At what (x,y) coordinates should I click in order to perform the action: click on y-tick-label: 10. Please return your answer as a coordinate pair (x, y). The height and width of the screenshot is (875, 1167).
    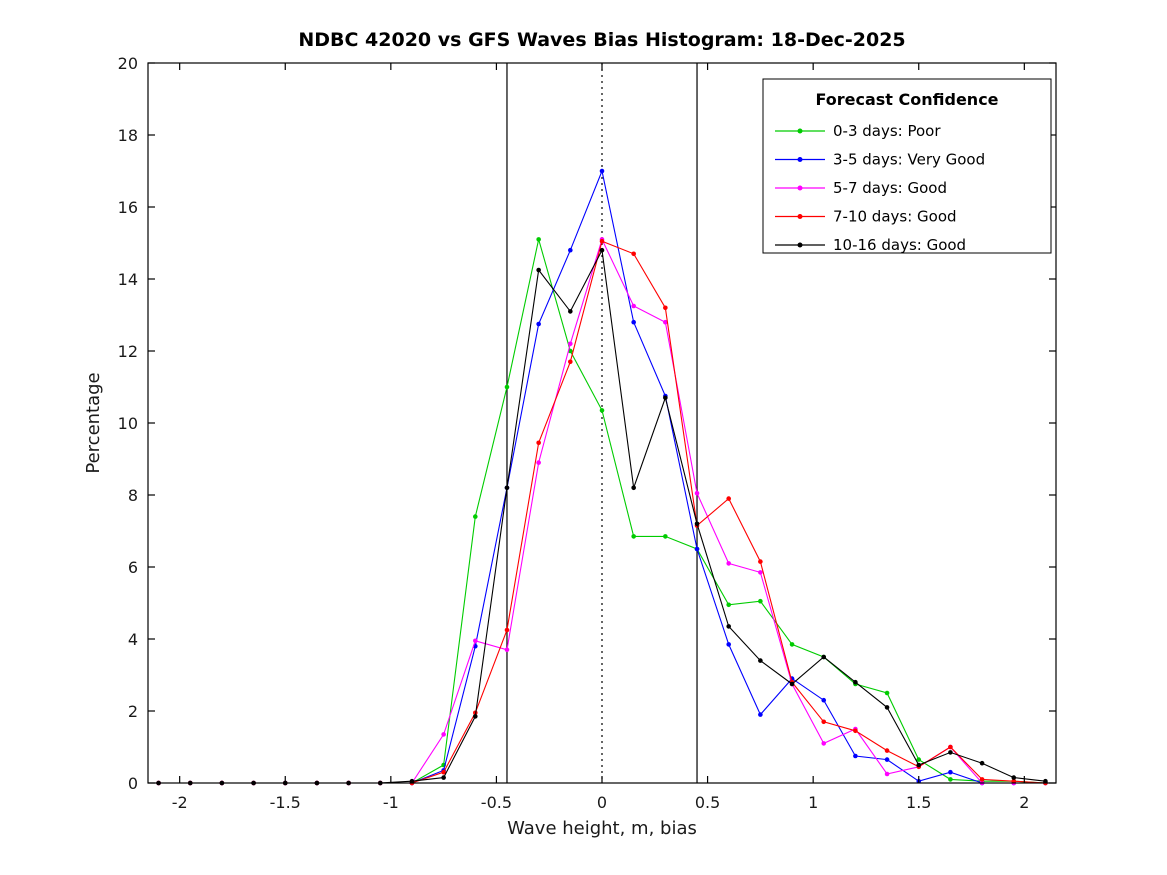
    Looking at the image, I should click on (128, 423).